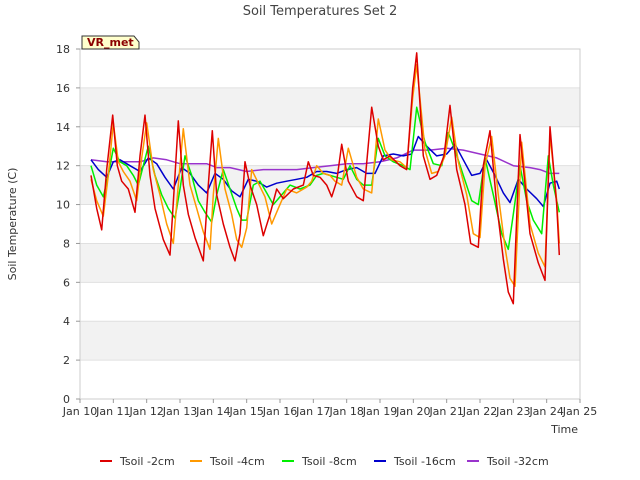  Describe the element at coordinates (12, 224) in the screenshot. I see `y-axis-label: Soil Temperature (C)` at that location.